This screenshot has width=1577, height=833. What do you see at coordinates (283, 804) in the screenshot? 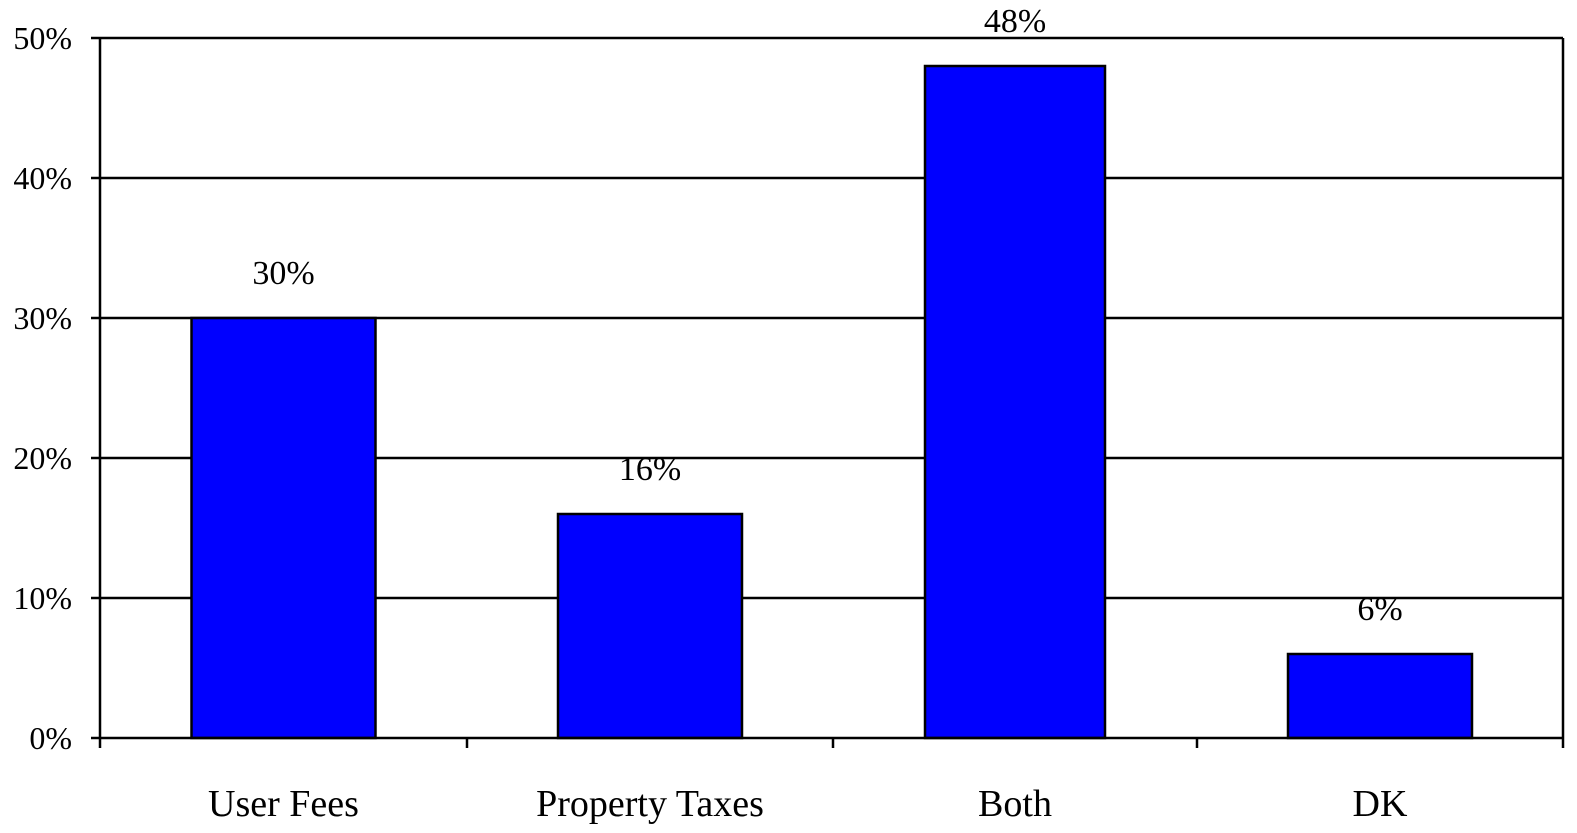
I see `category-label: User Fees` at bounding box center [283, 804].